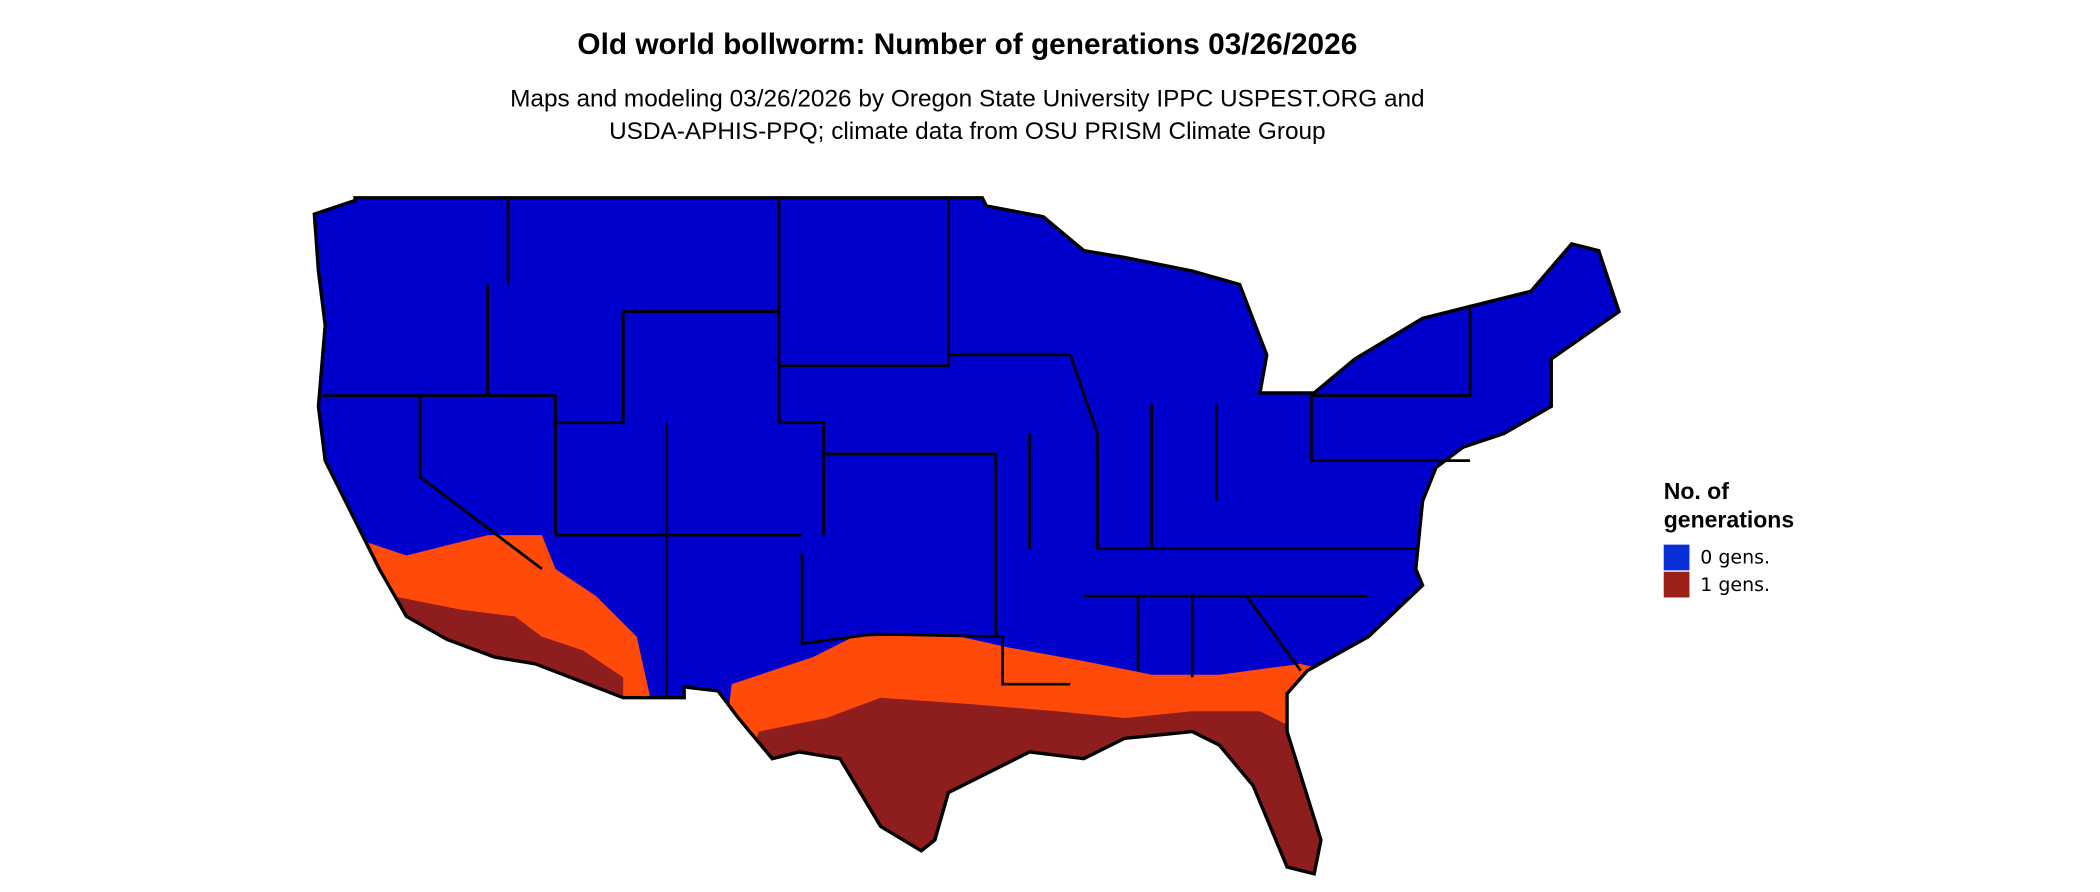 The height and width of the screenshot is (892, 2100). Describe the element at coordinates (1735, 558) in the screenshot. I see `legend-label: 0 gens.` at that location.